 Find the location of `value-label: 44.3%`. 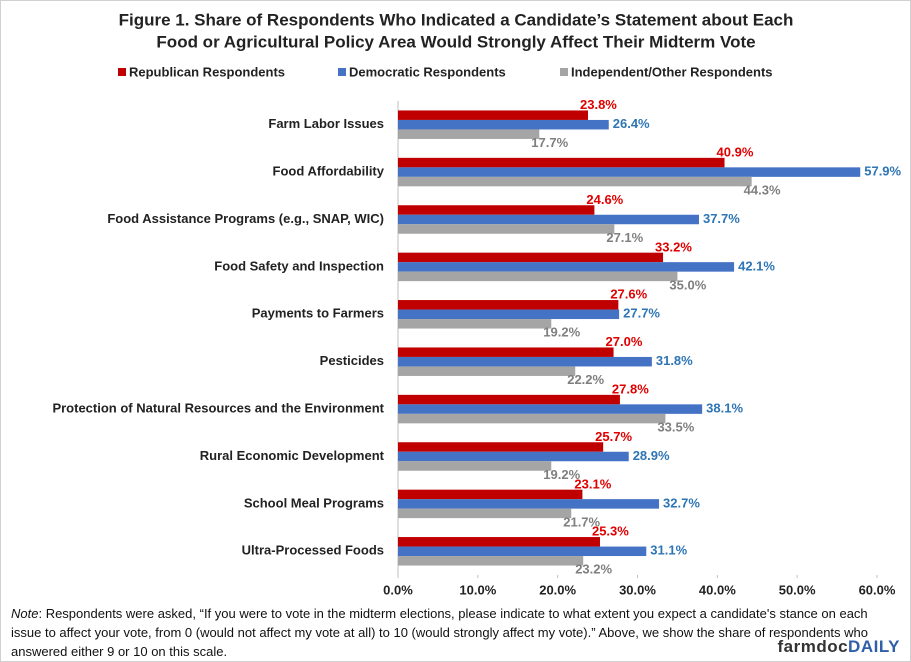

value-label: 44.3% is located at coordinates (762, 190).